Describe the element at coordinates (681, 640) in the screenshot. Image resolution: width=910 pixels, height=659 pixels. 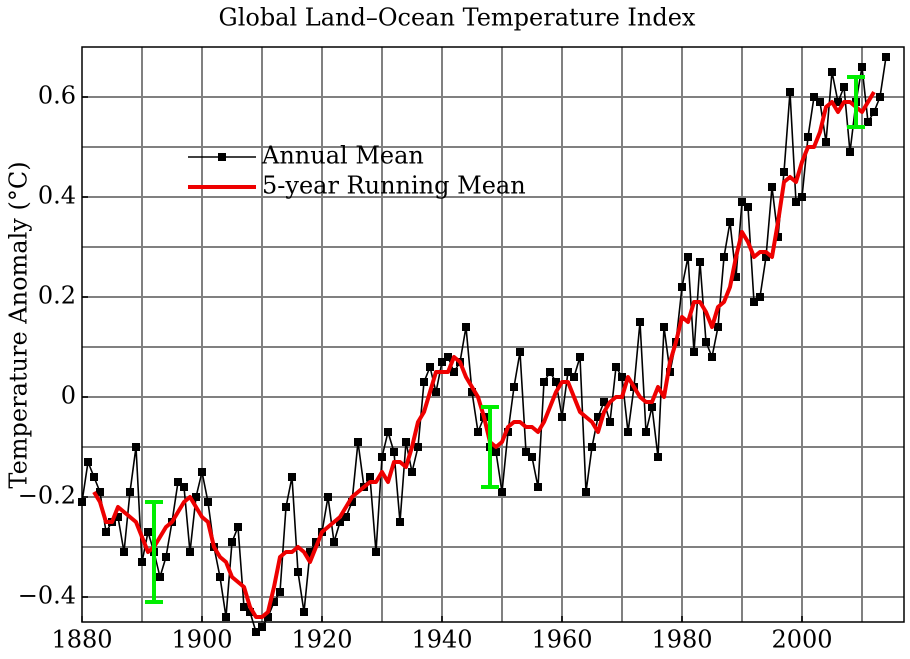
I see `x-tick-label: 1980` at that location.